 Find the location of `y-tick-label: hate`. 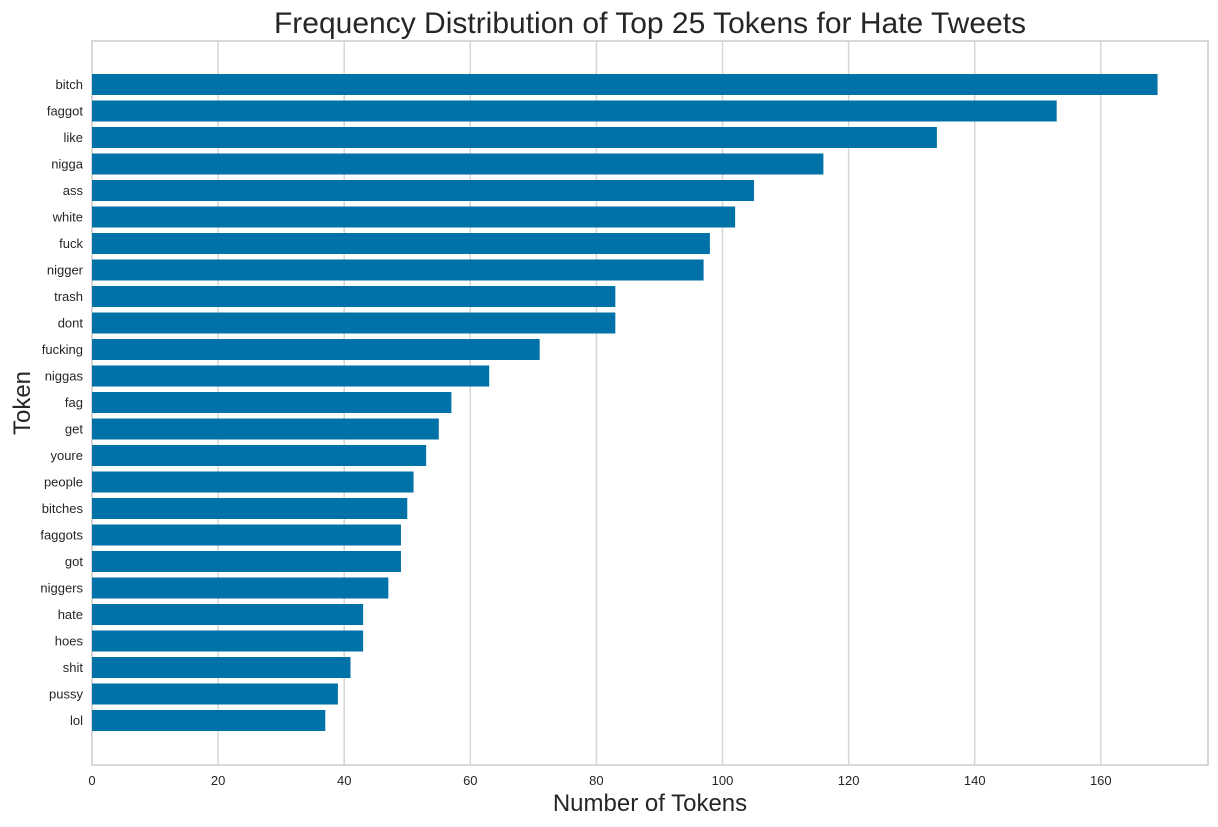

y-tick-label: hate is located at coordinates (70, 614).